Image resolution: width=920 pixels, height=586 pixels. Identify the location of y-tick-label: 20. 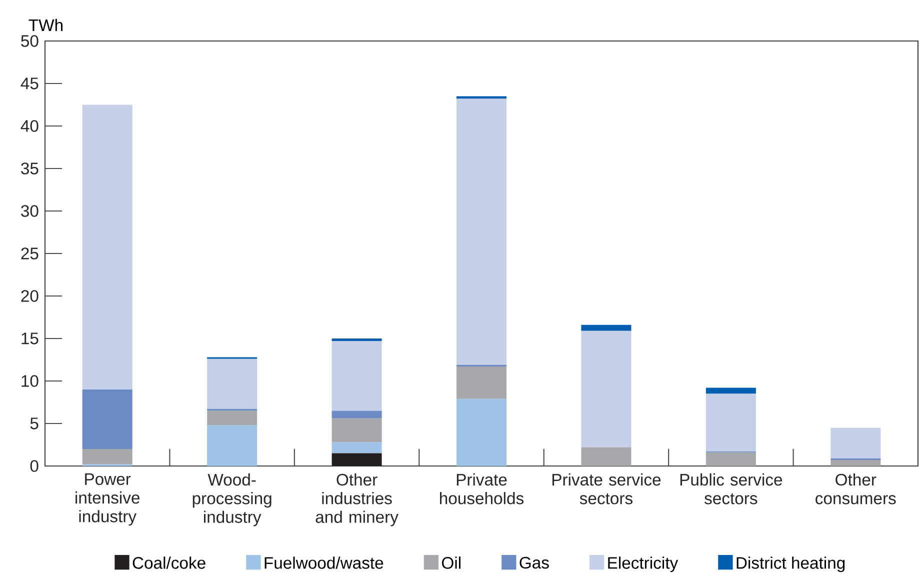
(29, 296).